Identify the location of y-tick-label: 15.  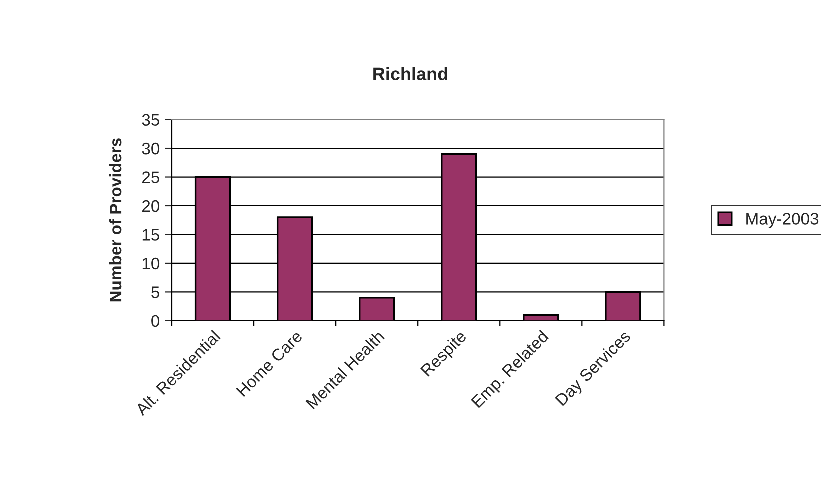
(151, 235).